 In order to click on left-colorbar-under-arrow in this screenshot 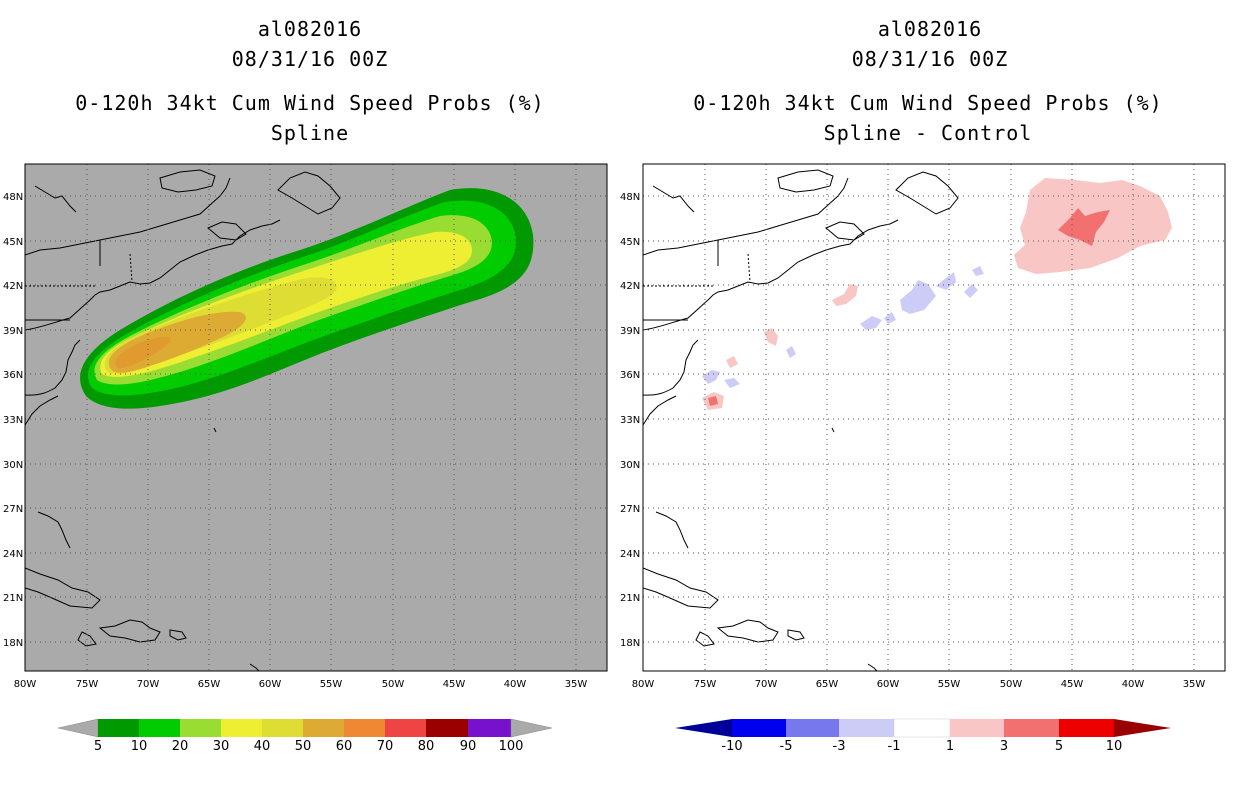, I will do `click(78, 728)`.